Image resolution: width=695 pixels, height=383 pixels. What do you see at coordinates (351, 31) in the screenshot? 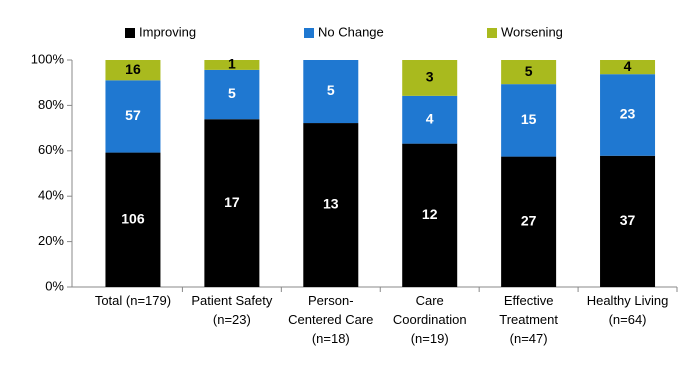
I see `legend-label: No Change` at bounding box center [351, 31].